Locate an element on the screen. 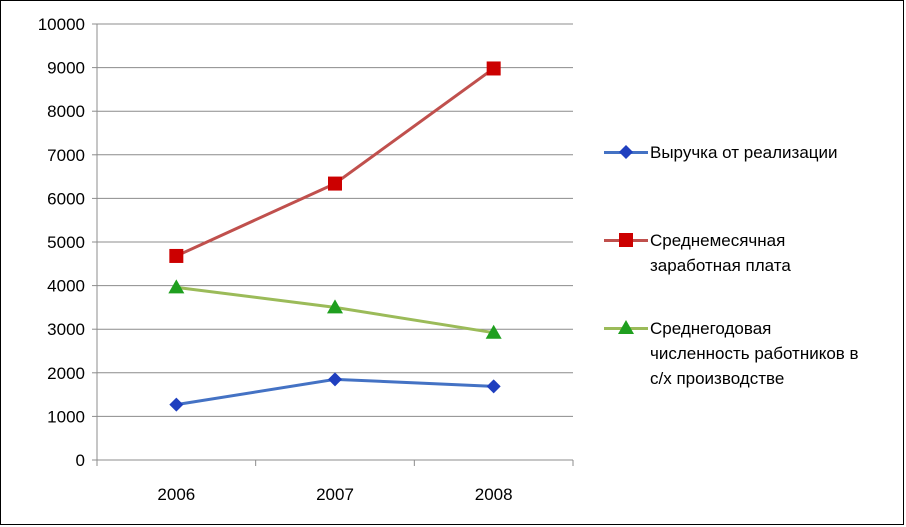 This screenshot has width=906, height=527. y-tick-label: 2000 is located at coordinates (66, 373).